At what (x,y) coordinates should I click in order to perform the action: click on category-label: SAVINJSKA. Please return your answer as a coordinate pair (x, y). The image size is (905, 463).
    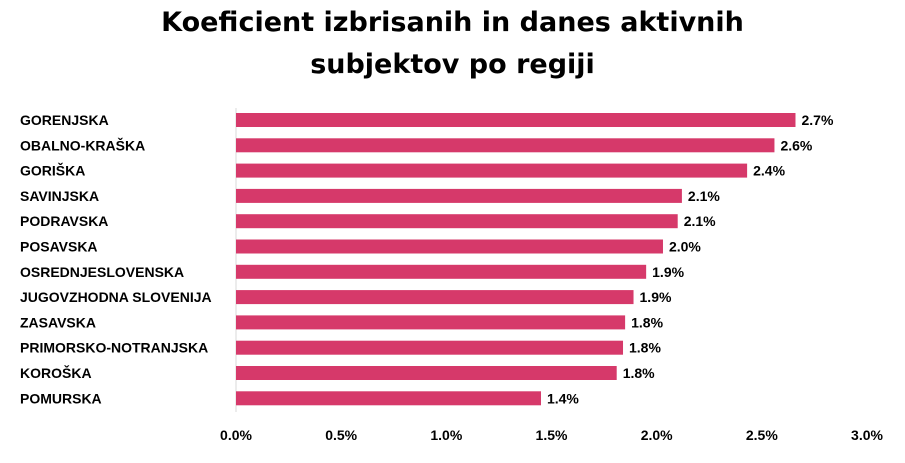
    Looking at the image, I should click on (59, 196).